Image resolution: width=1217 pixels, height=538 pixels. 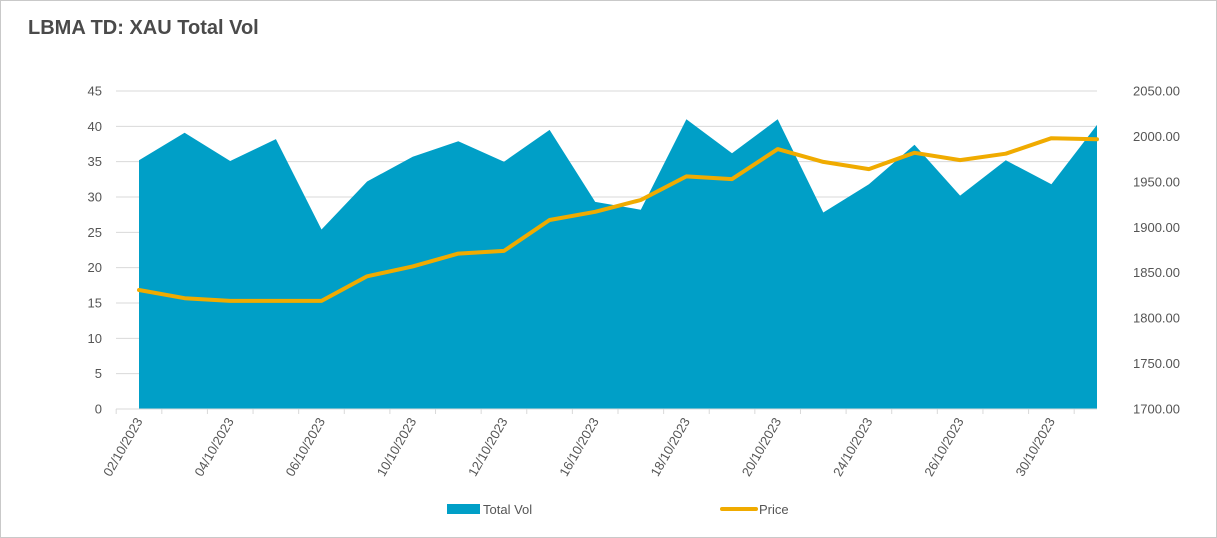 I want to click on y-left-tick-label: 30, so click(x=95, y=197).